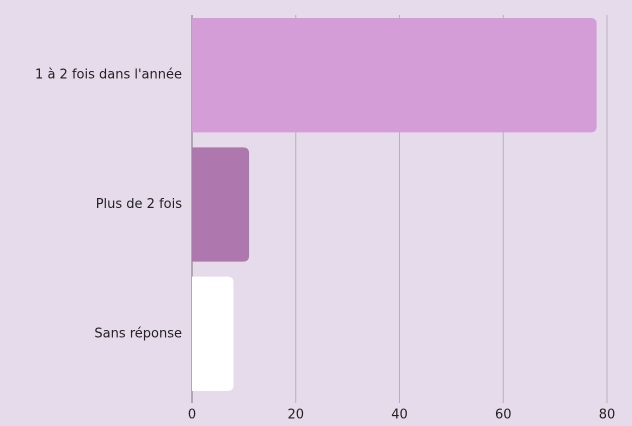 This screenshot has width=632, height=426. Describe the element at coordinates (108, 75) in the screenshot. I see `y-tick-label: 1 à 2 fois dans l'année` at that location.